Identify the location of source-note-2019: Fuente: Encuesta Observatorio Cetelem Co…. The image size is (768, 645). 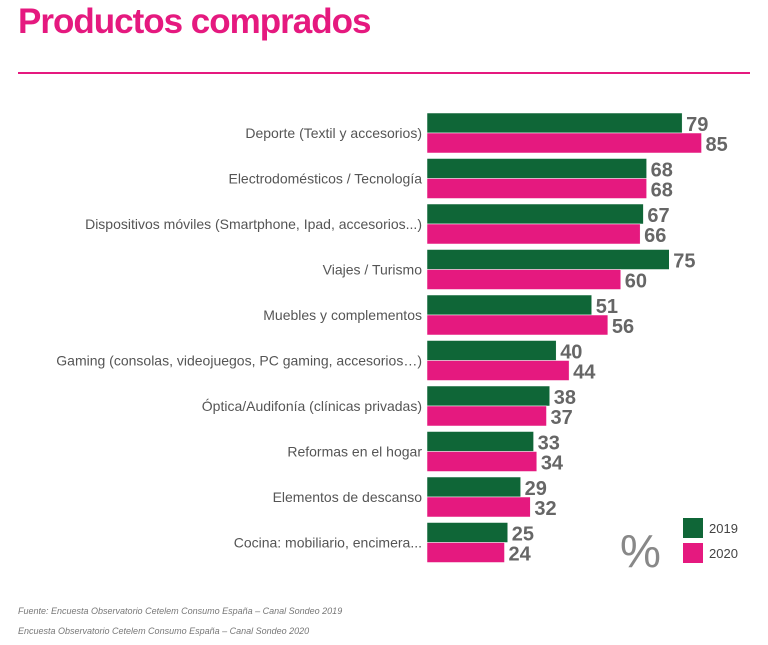
(180, 611).